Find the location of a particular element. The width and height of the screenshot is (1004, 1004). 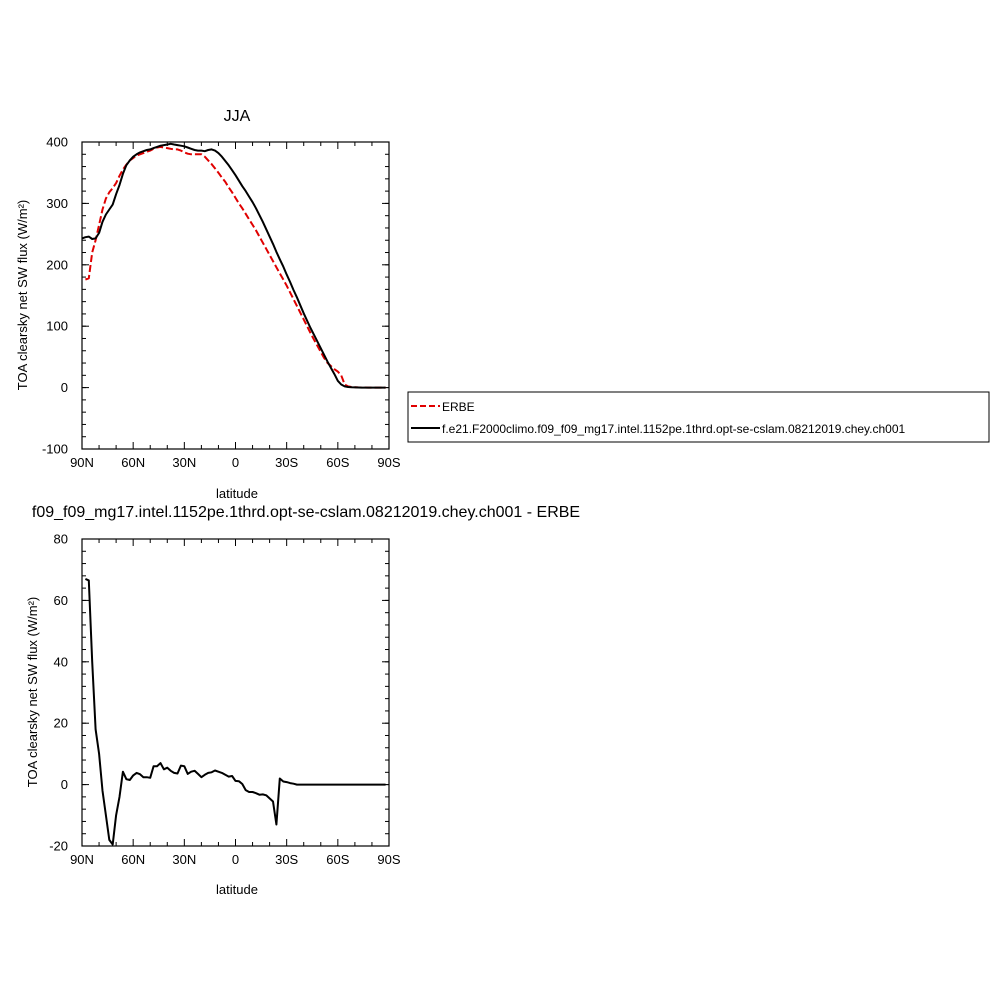

bottom-x-tick-label: 0 is located at coordinates (235, 859).